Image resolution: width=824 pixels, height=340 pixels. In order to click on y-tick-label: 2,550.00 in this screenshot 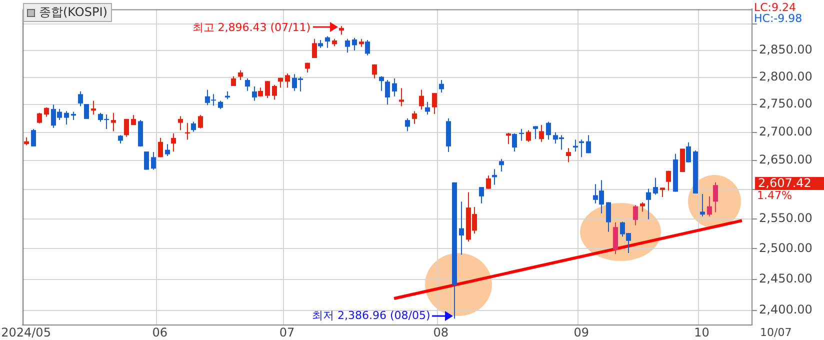, I will do `click(785, 217)`.